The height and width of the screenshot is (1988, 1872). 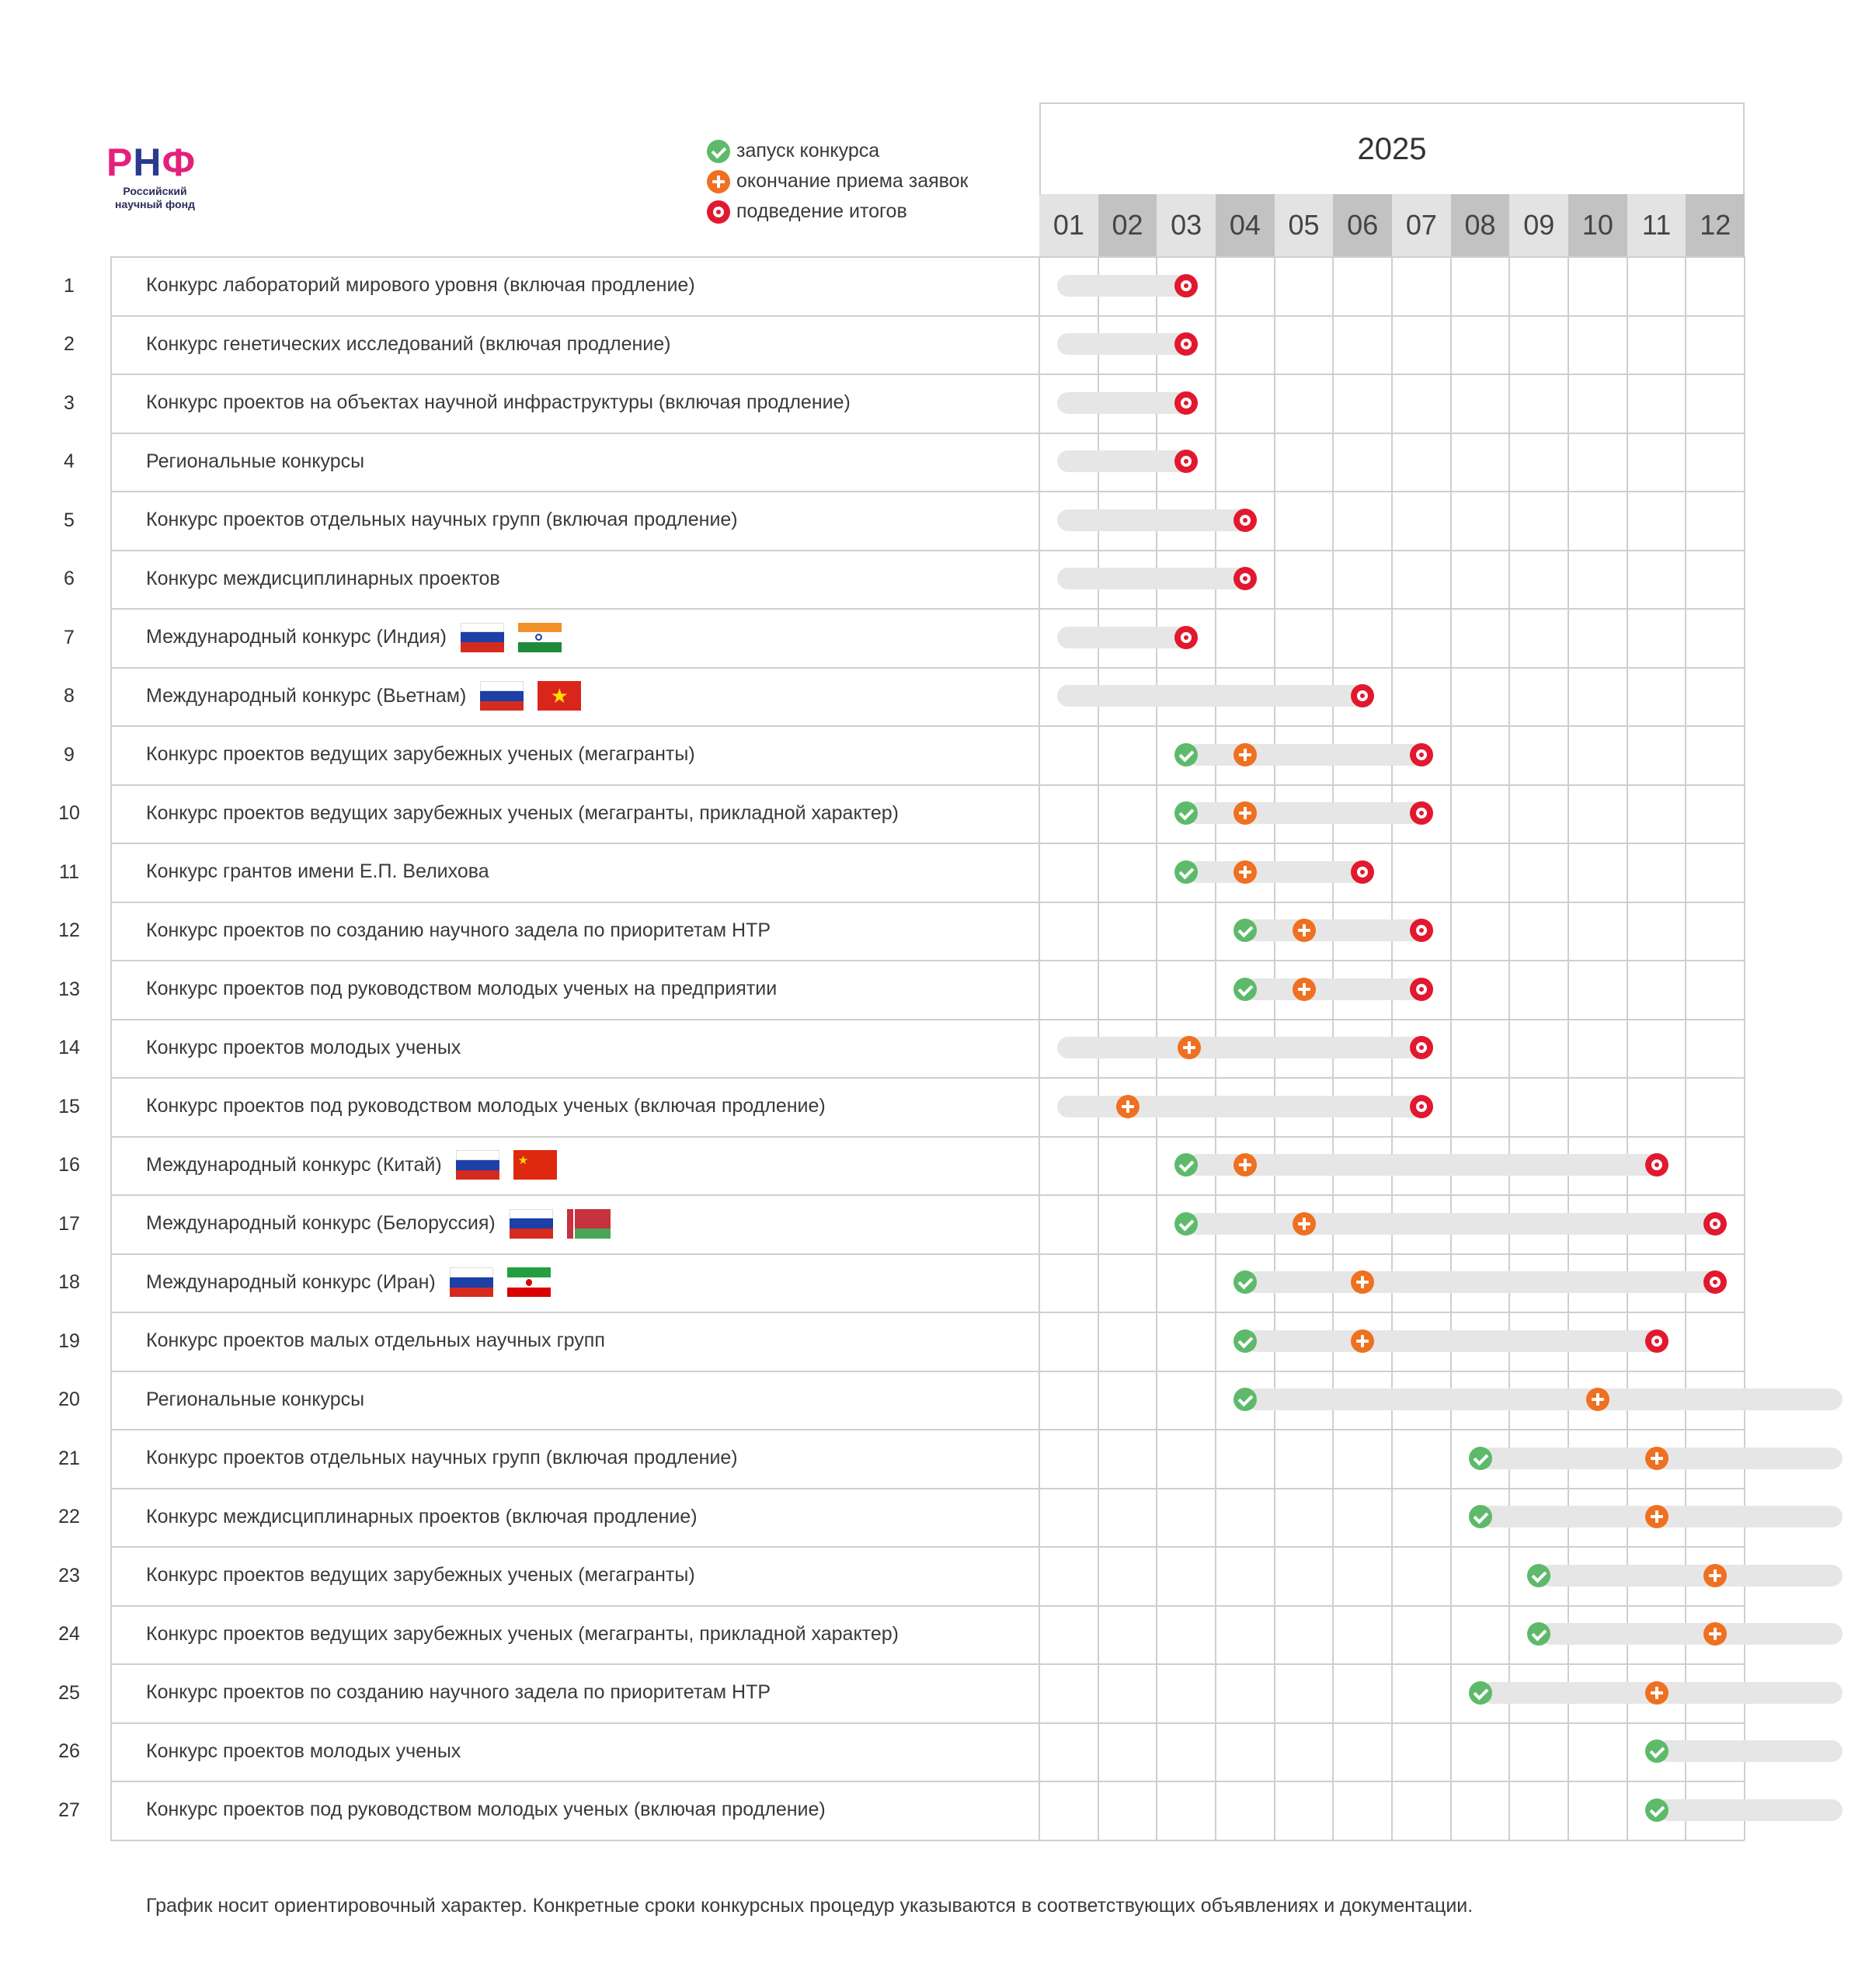 What do you see at coordinates (70, 285) in the screenshot?
I see `row-number: 1` at bounding box center [70, 285].